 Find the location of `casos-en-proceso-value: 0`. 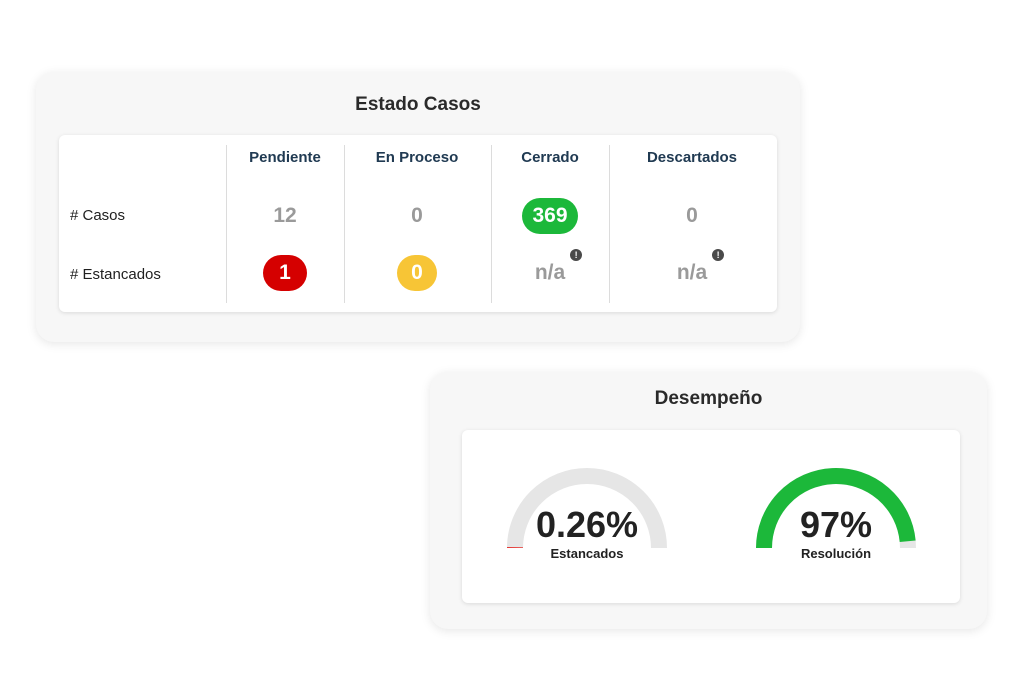

casos-en-proceso-value: 0 is located at coordinates (417, 215).